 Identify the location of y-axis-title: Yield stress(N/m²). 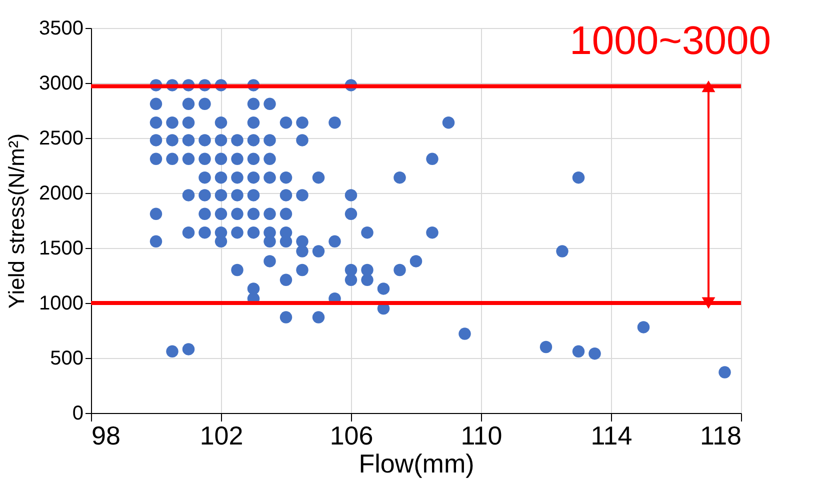
(17, 221).